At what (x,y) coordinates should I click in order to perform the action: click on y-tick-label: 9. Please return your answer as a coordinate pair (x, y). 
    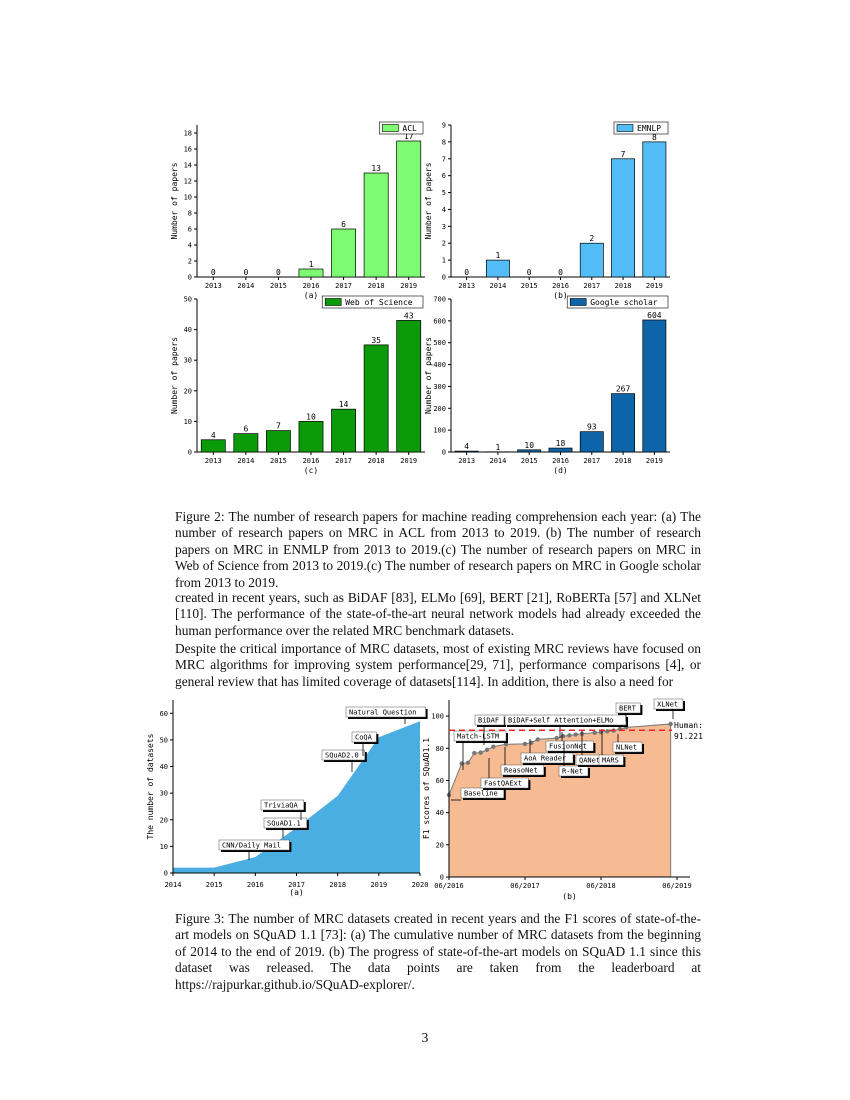
    Looking at the image, I should click on (444, 126).